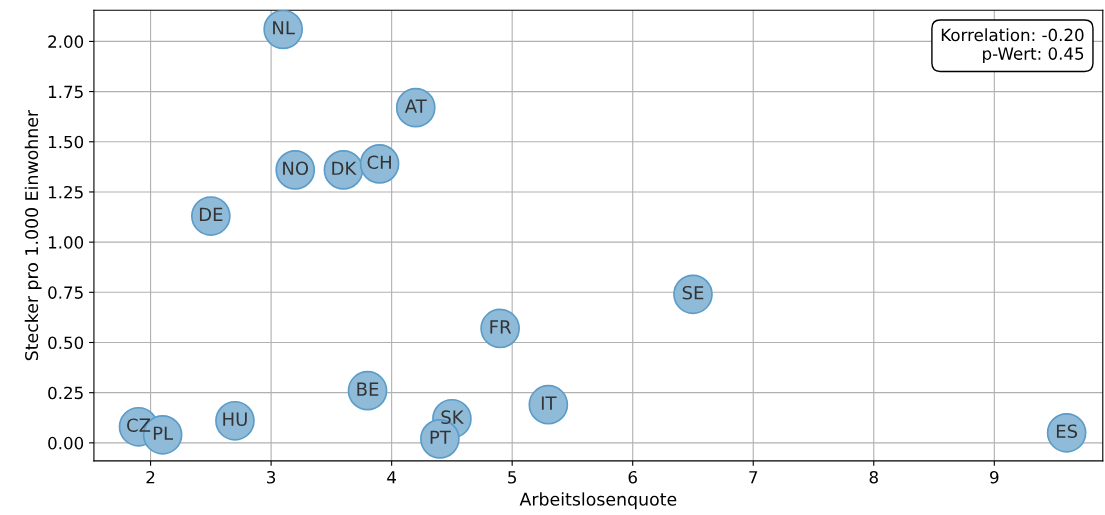  What do you see at coordinates (379, 162) in the screenshot?
I see `annotation: CH` at bounding box center [379, 162].